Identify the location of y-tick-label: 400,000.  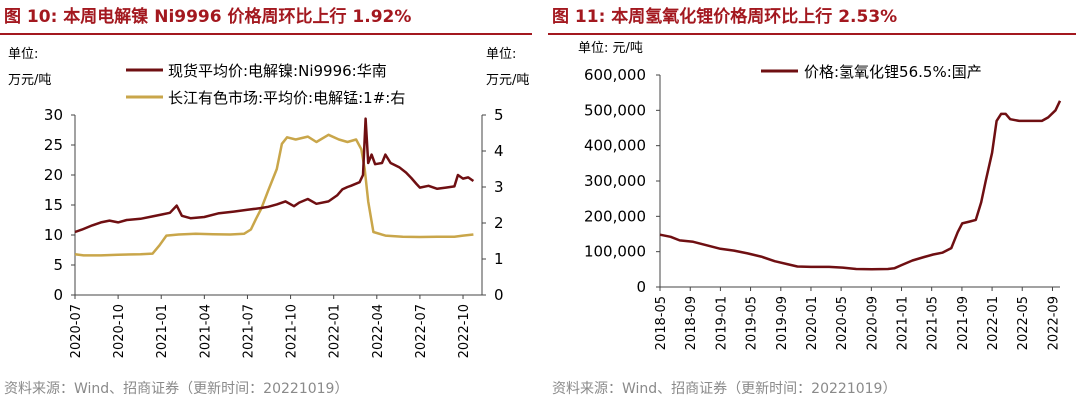
(615, 146).